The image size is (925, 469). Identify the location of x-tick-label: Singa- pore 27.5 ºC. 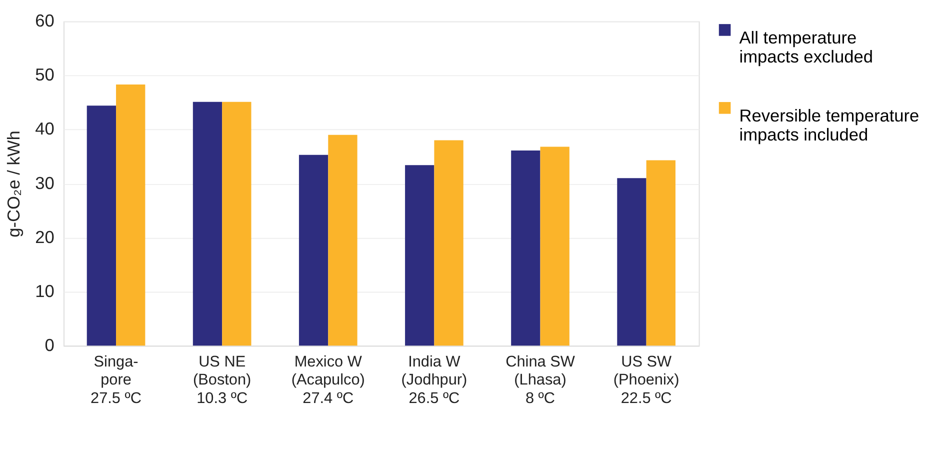
(116, 380).